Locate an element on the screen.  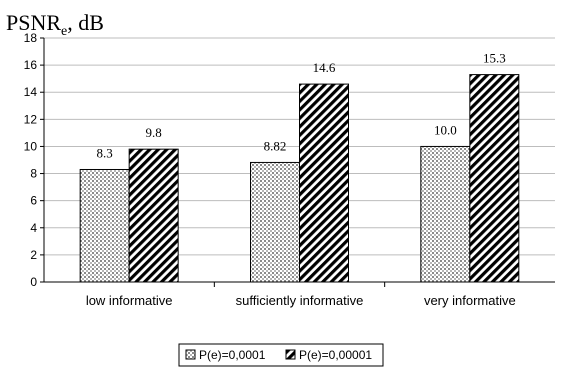
legend-label-series-2: P(e)=0,00001 is located at coordinates (335, 355).